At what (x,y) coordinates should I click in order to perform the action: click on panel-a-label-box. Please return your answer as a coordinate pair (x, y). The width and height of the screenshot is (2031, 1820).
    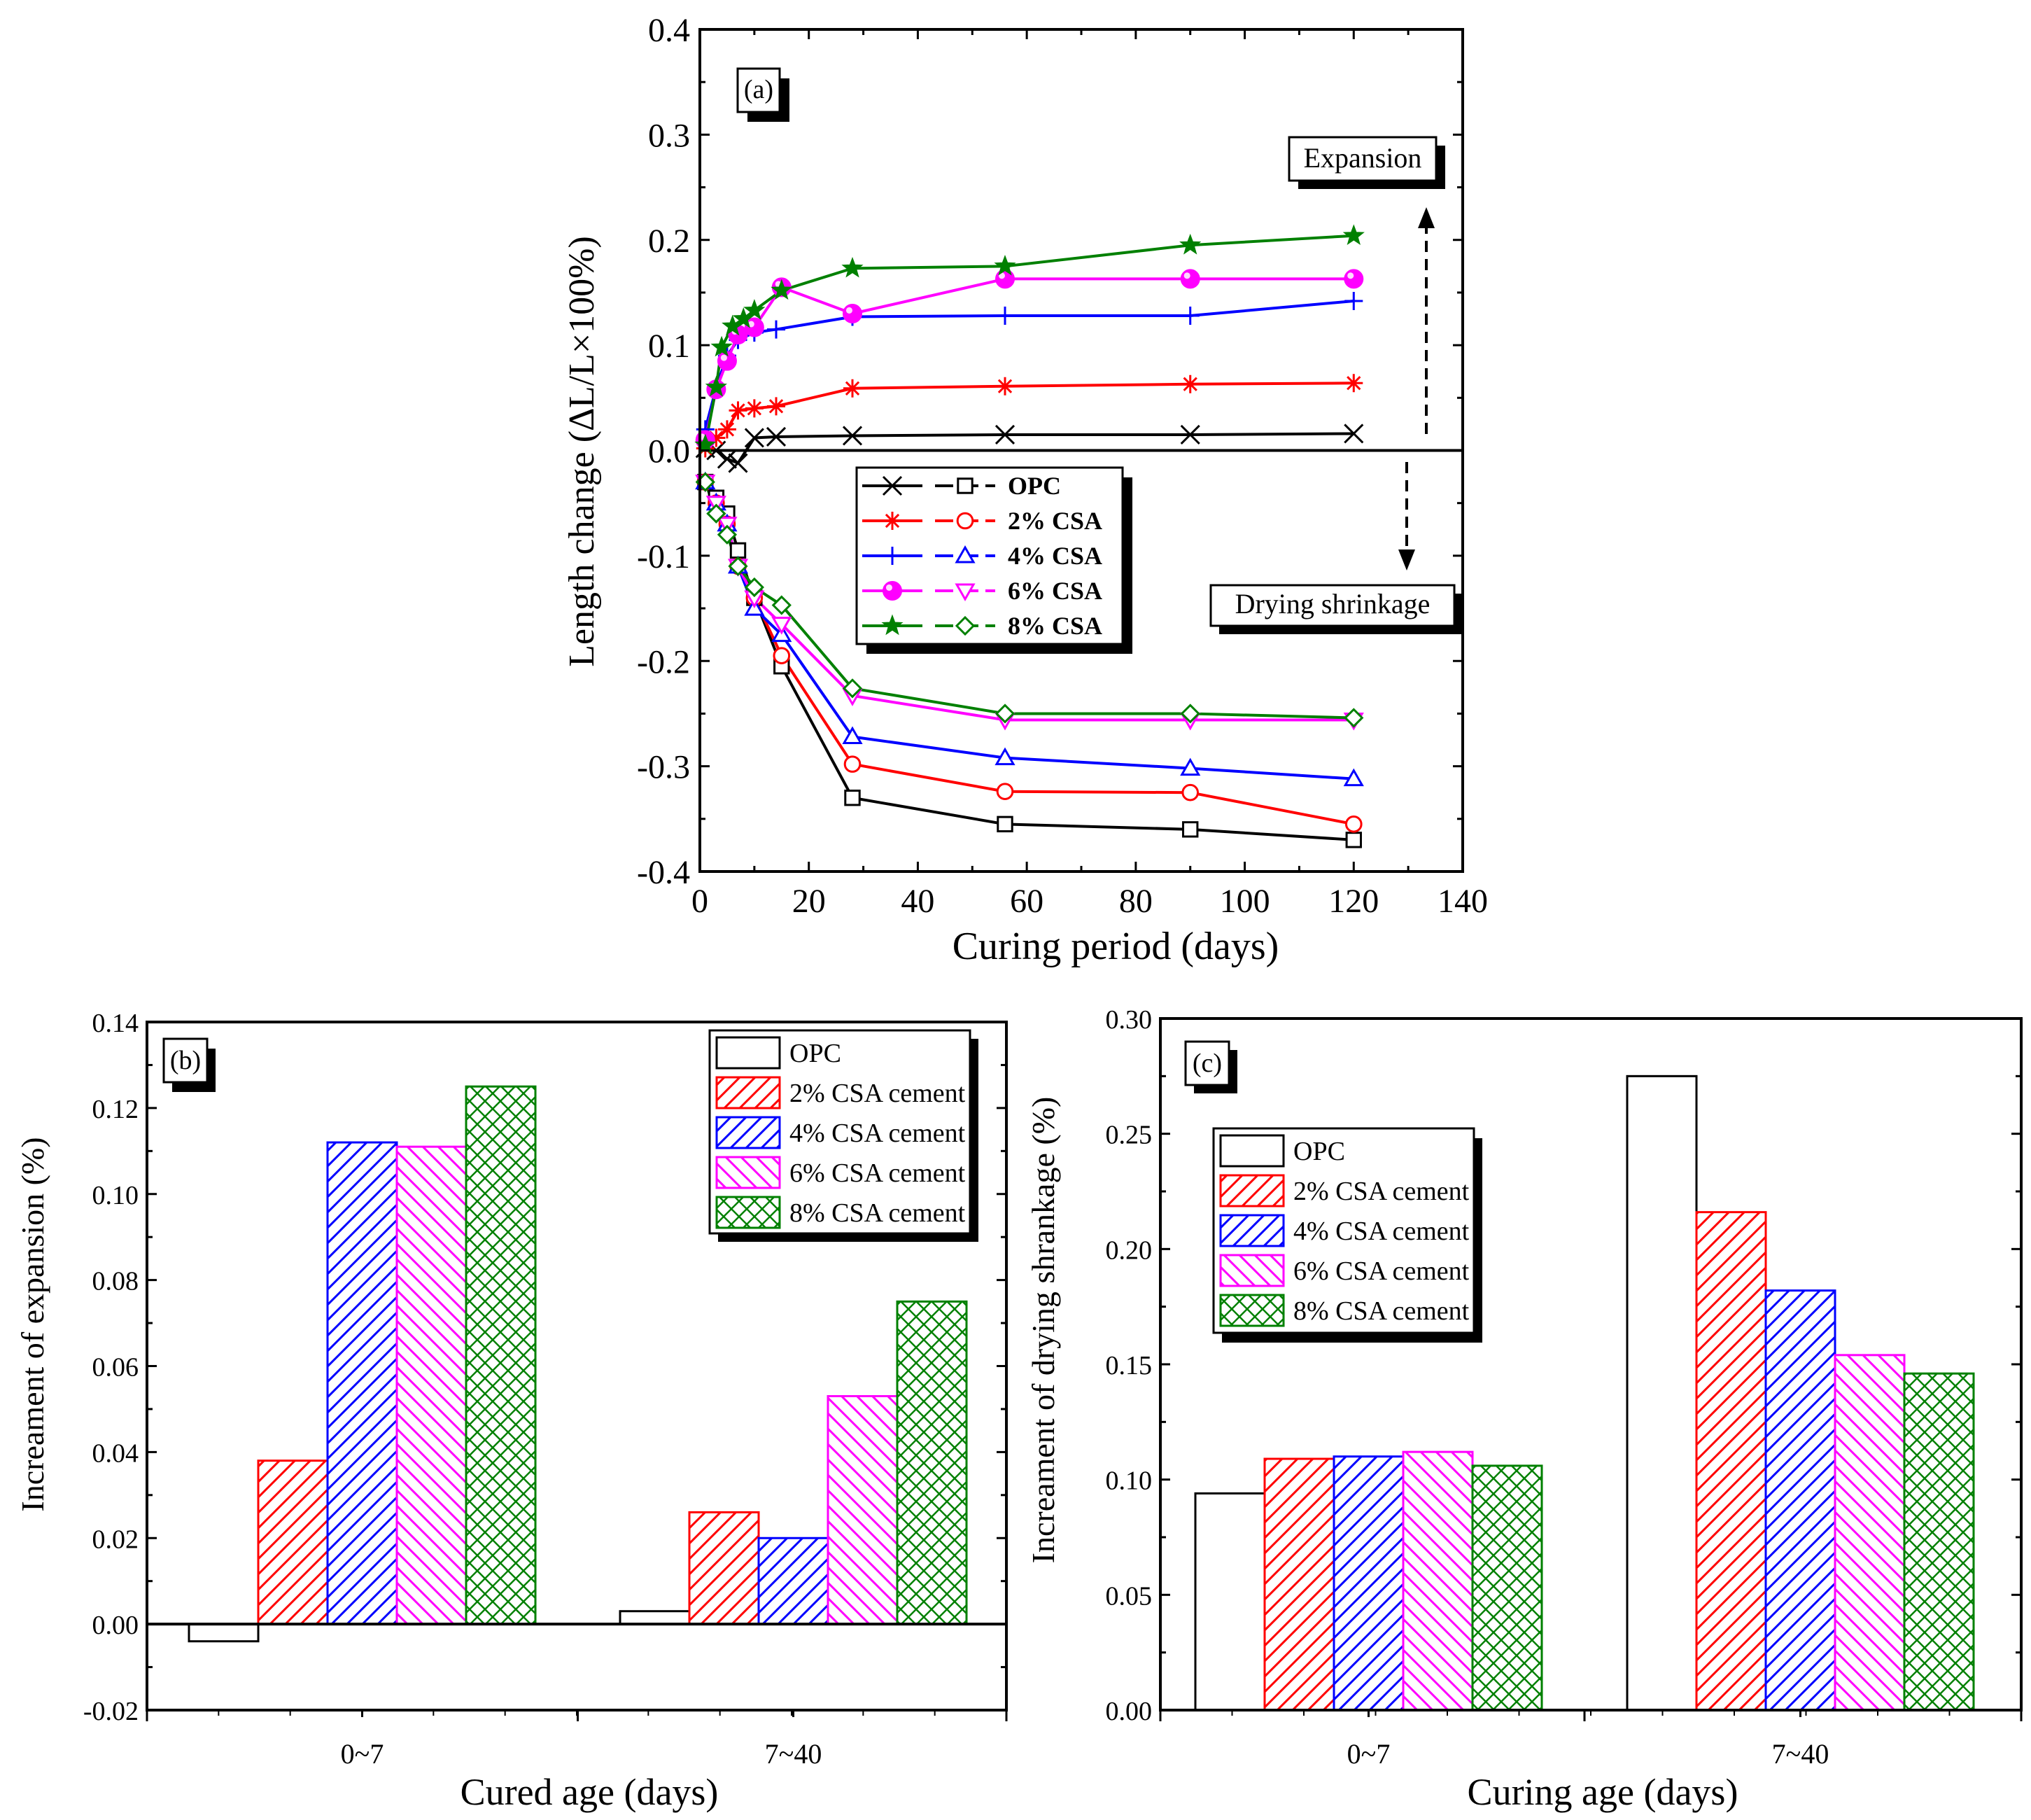
    Looking at the image, I should click on (758, 90).